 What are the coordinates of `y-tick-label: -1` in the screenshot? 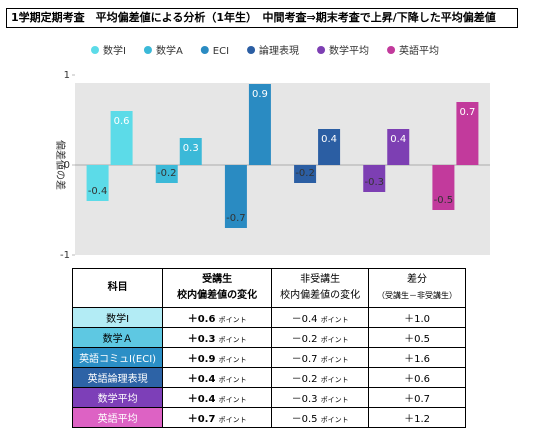 It's located at (65, 255).